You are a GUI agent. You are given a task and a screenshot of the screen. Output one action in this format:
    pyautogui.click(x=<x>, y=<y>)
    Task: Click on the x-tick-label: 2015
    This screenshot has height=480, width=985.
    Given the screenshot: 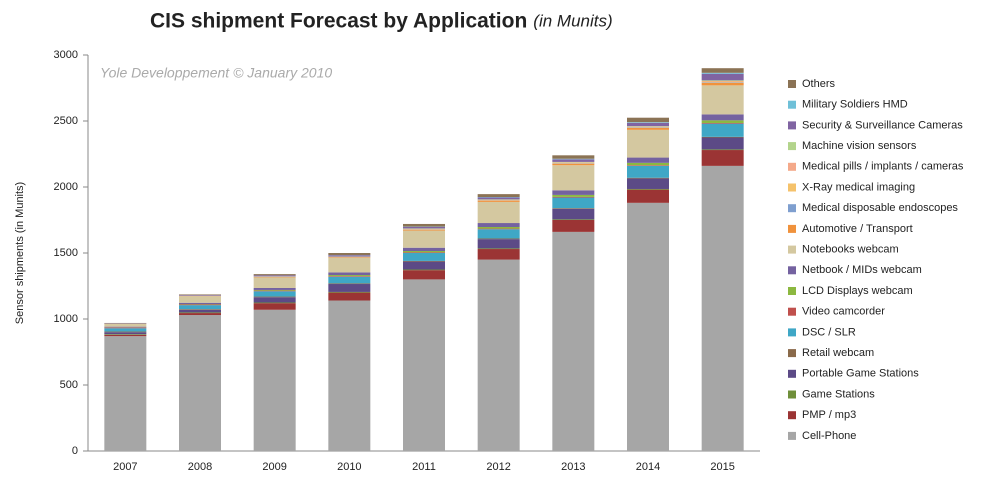 What is the action you would take?
    pyautogui.click(x=722, y=467)
    